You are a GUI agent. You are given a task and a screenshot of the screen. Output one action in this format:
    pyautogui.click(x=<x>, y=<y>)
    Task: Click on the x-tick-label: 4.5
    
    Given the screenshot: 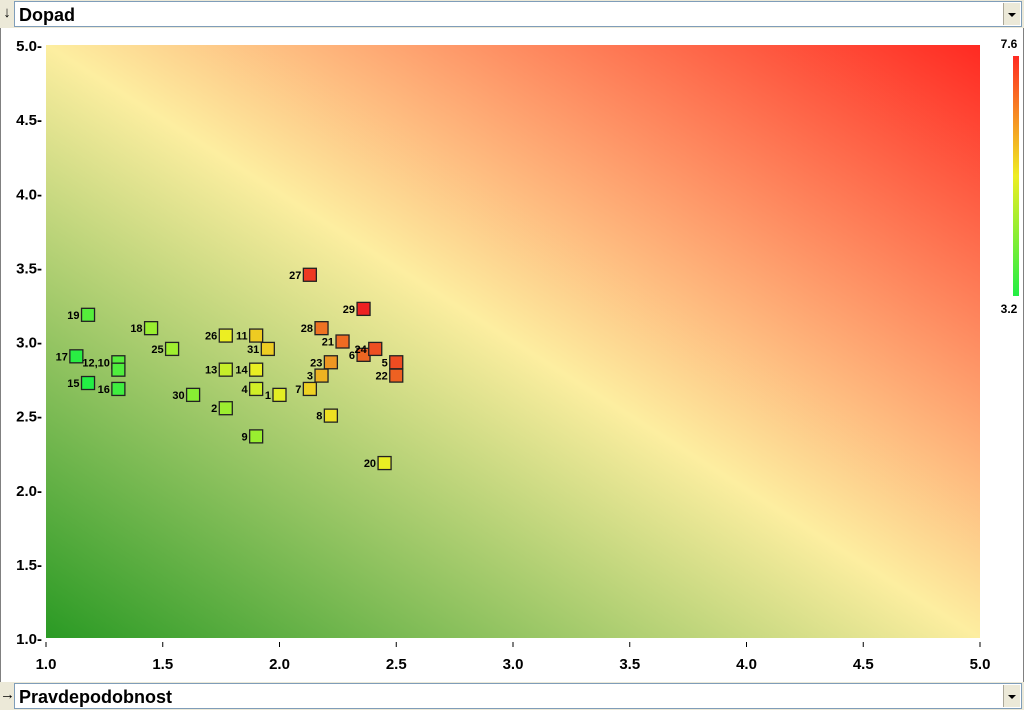 What is the action you would take?
    pyautogui.click(x=863, y=664)
    